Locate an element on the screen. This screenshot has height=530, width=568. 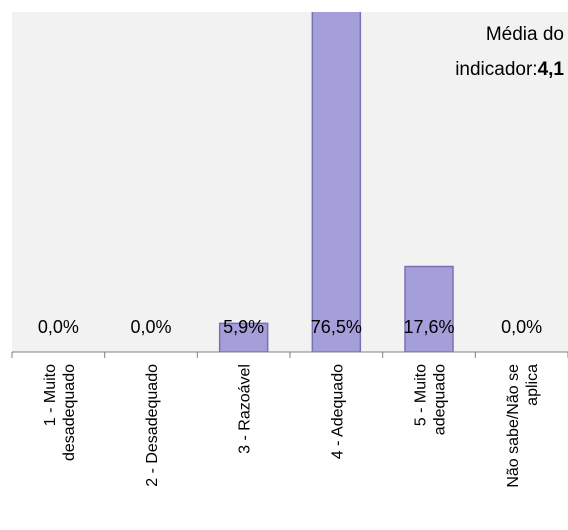
x-tick-label: 2 - Desadequado is located at coordinates (152, 425).